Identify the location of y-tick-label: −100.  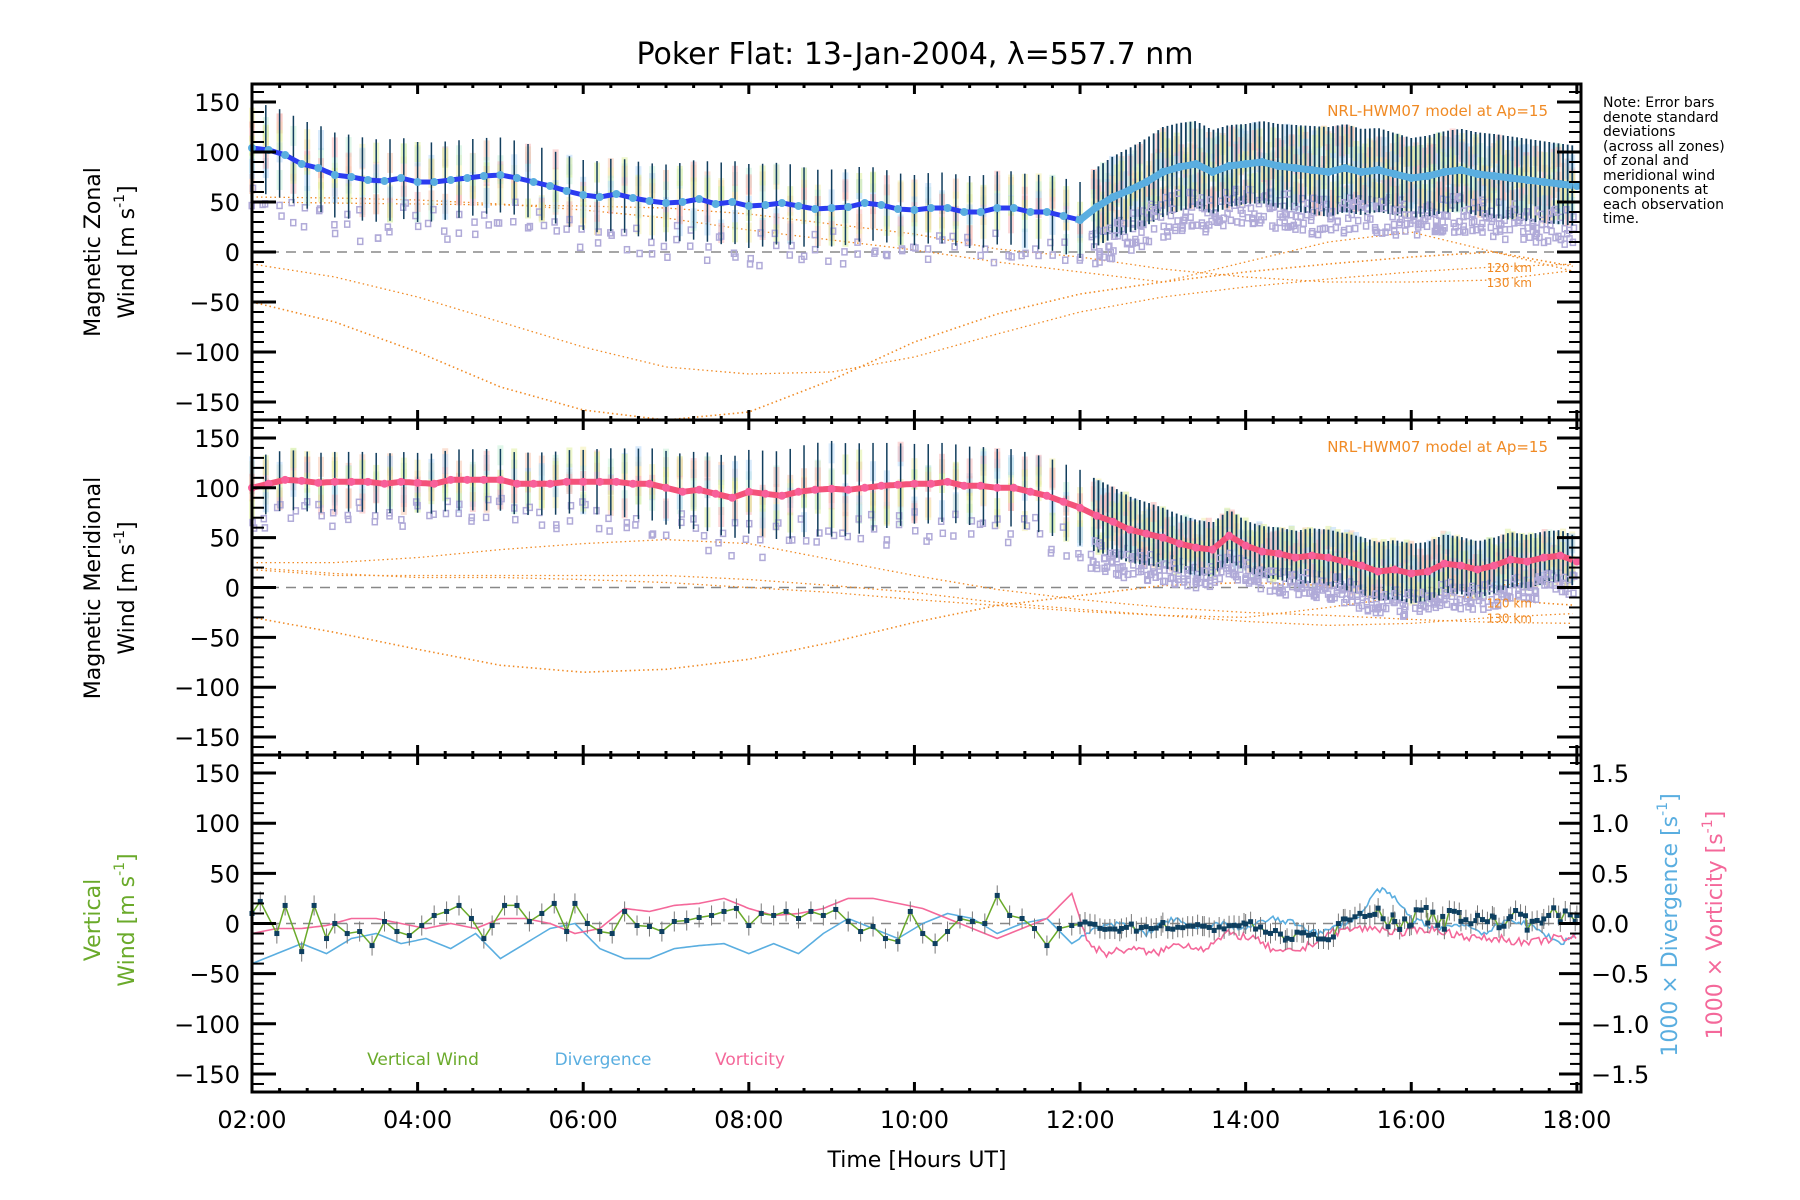
(207, 688).